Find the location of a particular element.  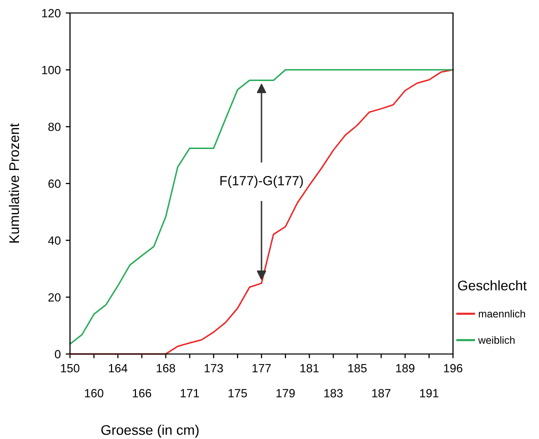

x-tick-label: 183 is located at coordinates (333, 393).